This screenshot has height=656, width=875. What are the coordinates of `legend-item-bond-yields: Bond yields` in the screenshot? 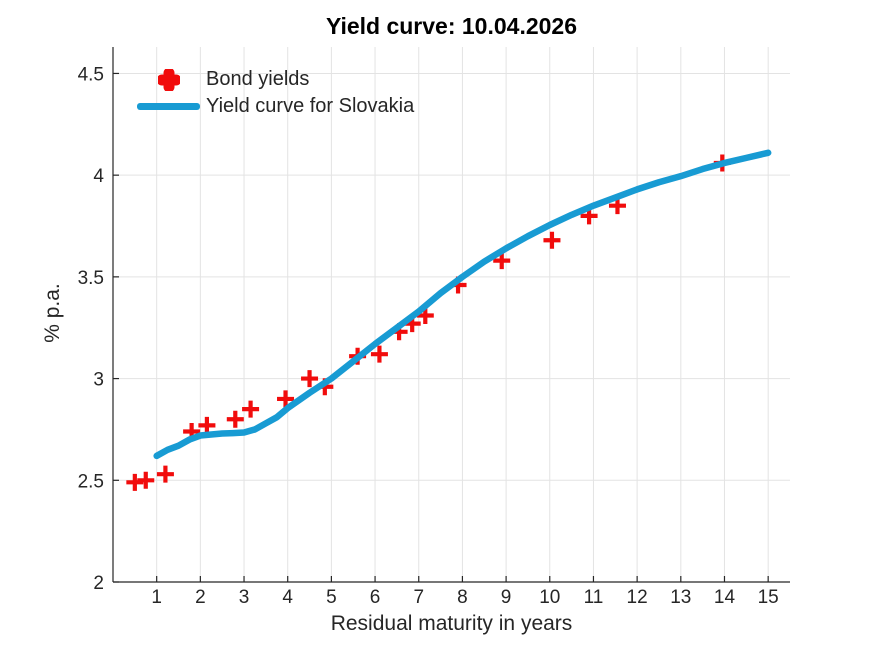 It's located at (275, 79).